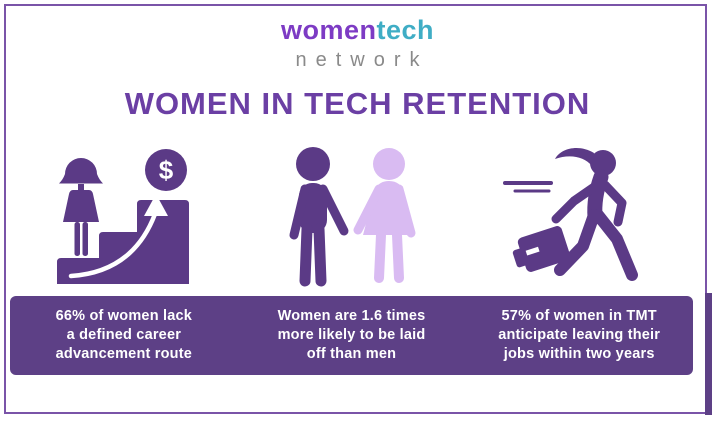 Image resolution: width=715 pixels, height=422 pixels. I want to click on logo-women-text: women, so click(328, 30).